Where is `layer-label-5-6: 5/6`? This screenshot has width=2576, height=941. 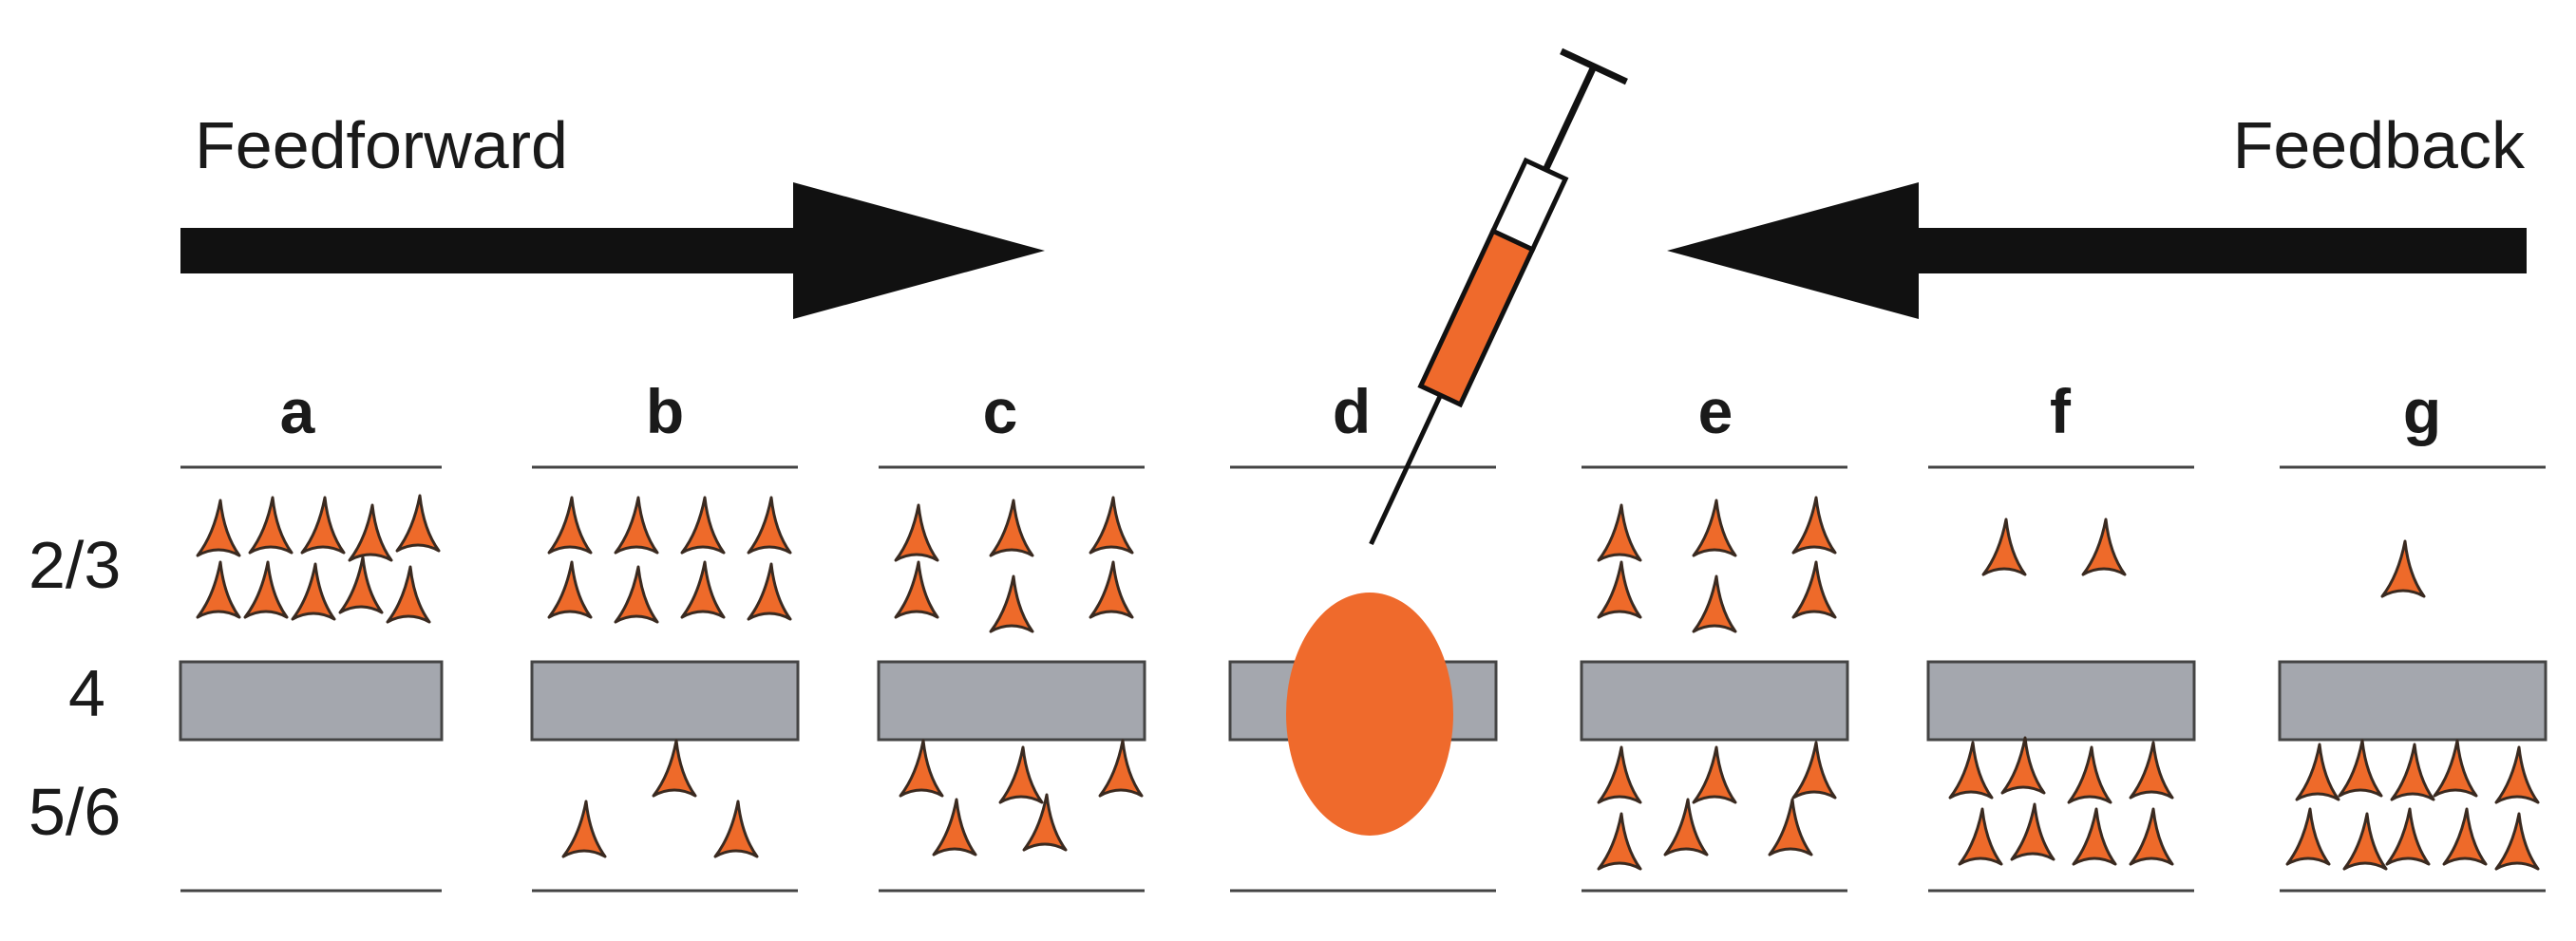
layer-label-5-6: 5/6 is located at coordinates (75, 812).